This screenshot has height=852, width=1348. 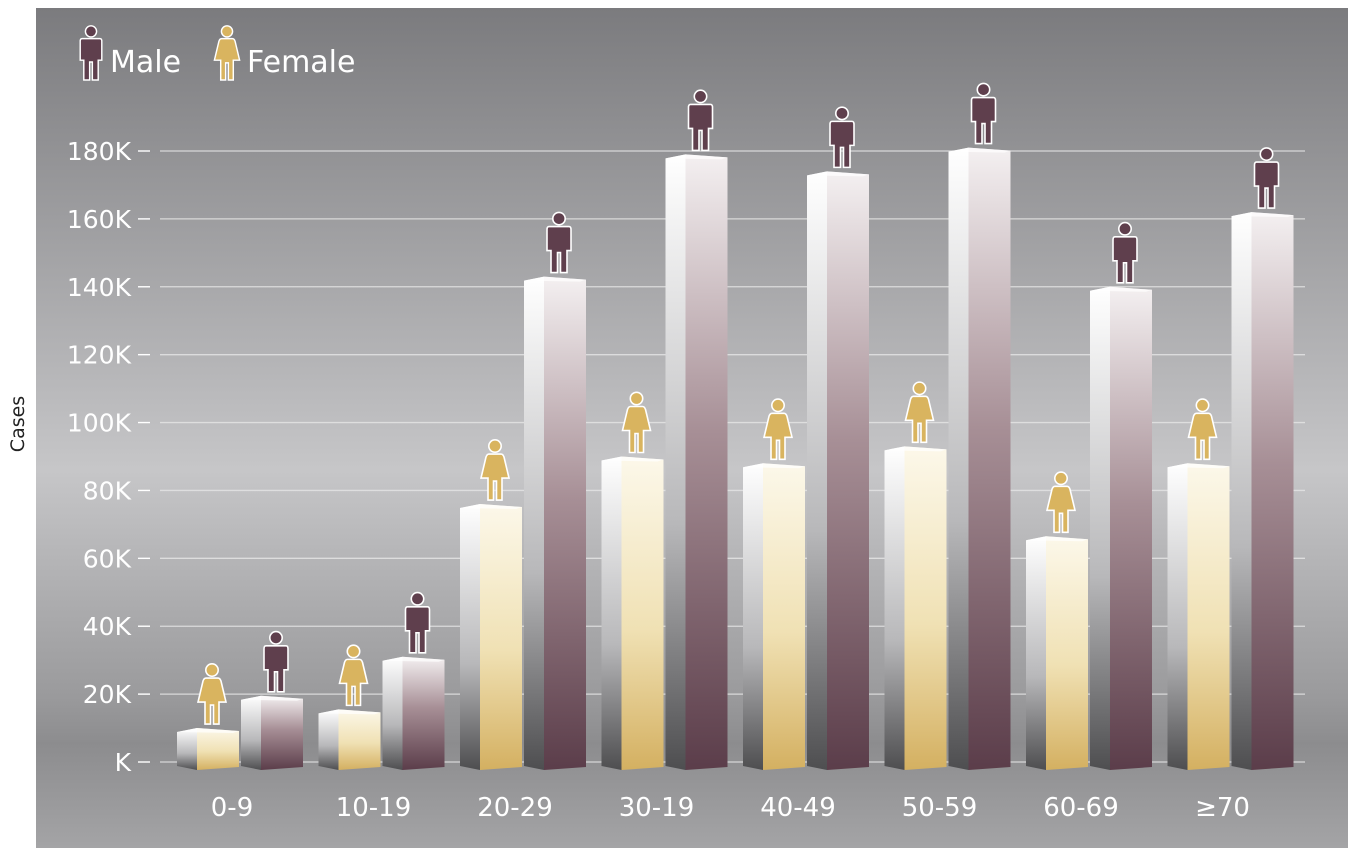 I want to click on y-tick-label: 20K, so click(x=107, y=694).